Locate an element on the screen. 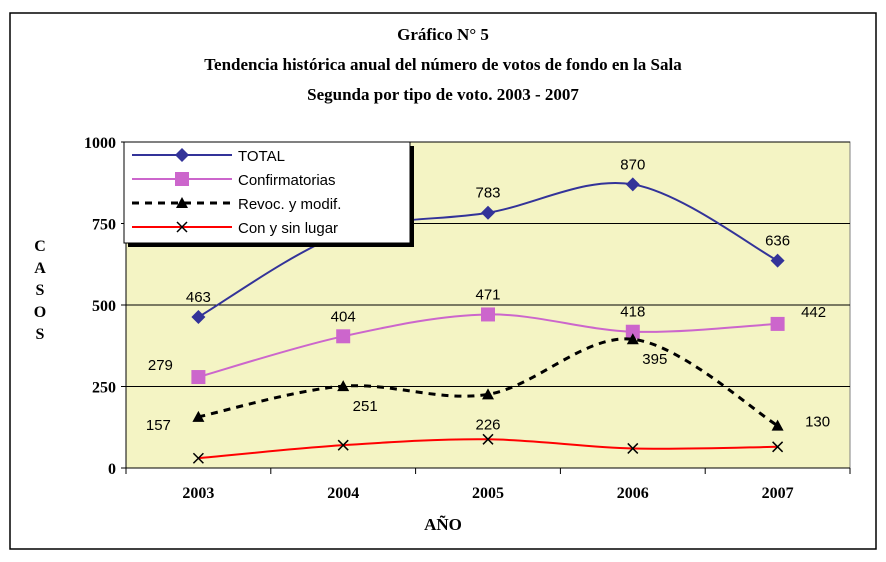 Image resolution: width=886 pixels, height=562 pixels. data-label: 636 is located at coordinates (777, 241).